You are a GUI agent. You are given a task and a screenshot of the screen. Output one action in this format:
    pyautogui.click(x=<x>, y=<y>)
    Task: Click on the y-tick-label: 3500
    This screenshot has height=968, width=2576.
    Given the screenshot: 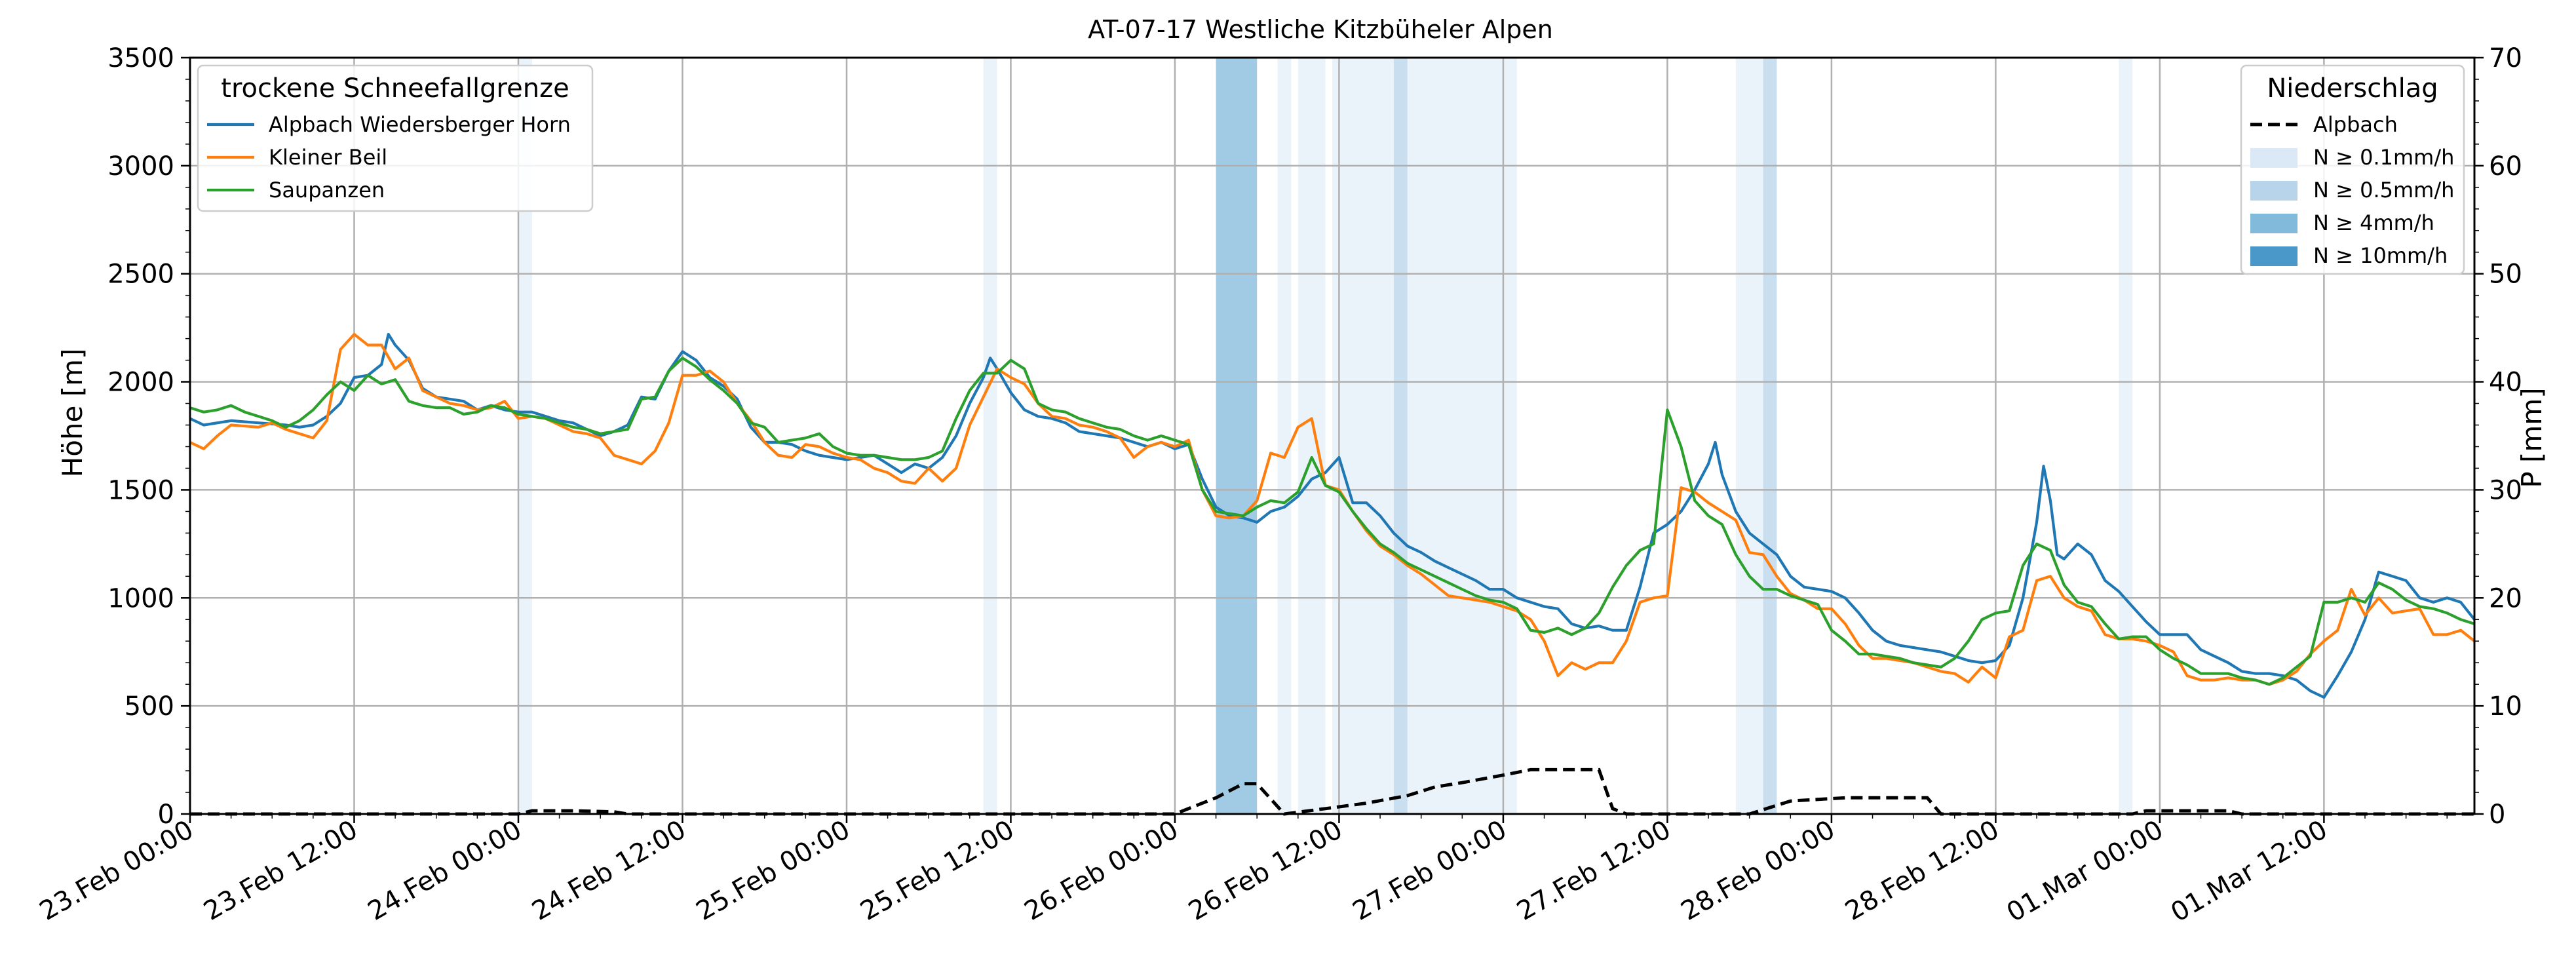 What is the action you would take?
    pyautogui.click(x=140, y=58)
    